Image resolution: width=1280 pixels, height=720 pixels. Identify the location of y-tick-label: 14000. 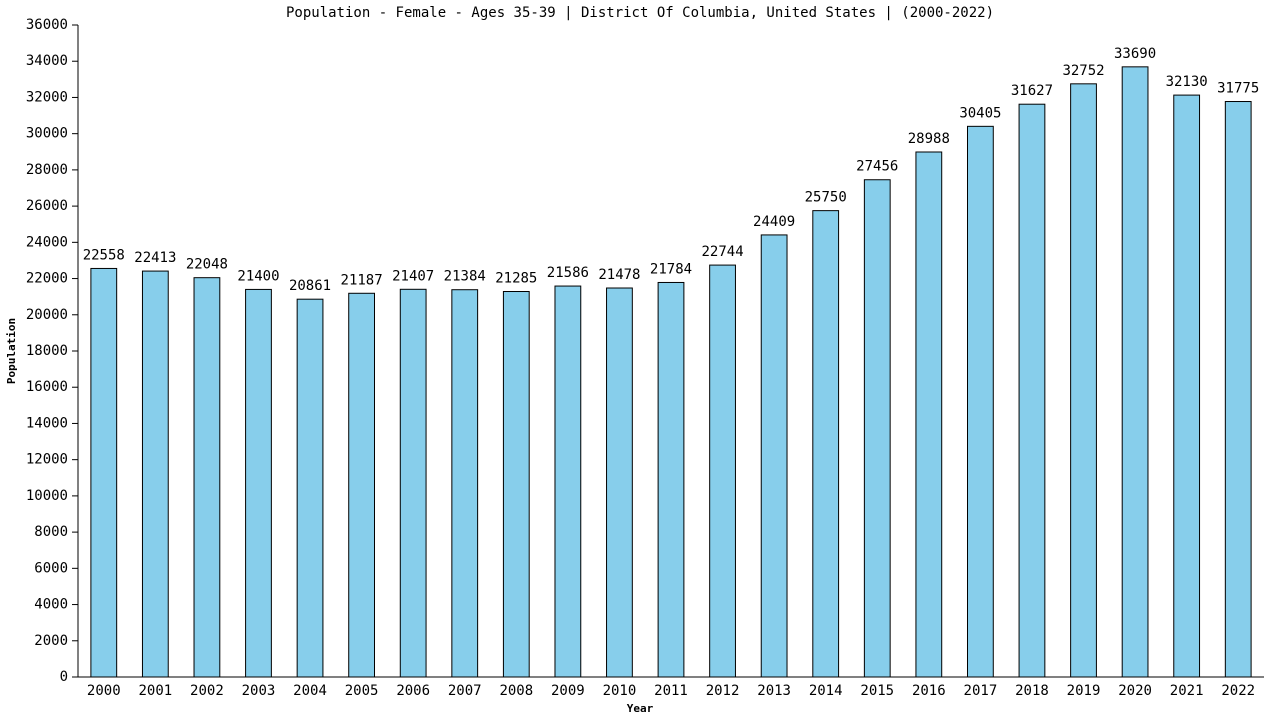
(47, 423).